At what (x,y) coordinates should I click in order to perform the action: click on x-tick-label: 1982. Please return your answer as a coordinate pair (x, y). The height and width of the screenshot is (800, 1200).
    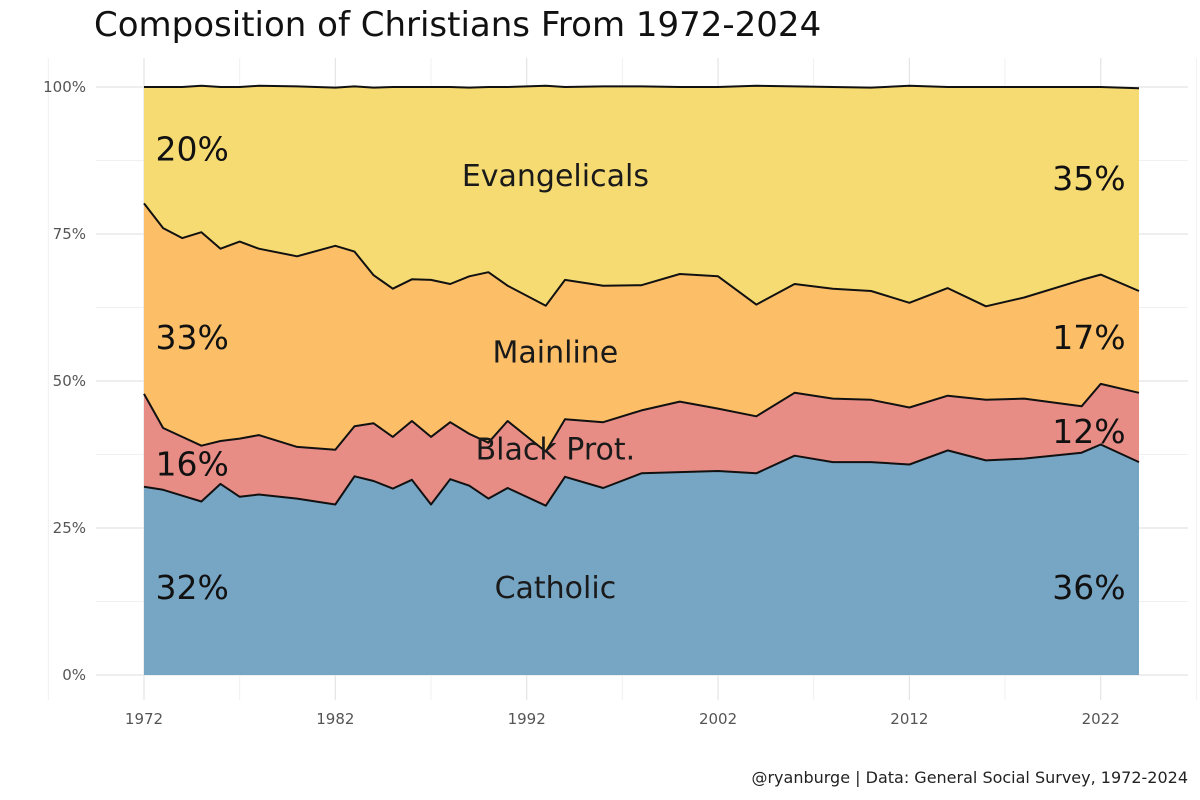
    Looking at the image, I should click on (335, 719).